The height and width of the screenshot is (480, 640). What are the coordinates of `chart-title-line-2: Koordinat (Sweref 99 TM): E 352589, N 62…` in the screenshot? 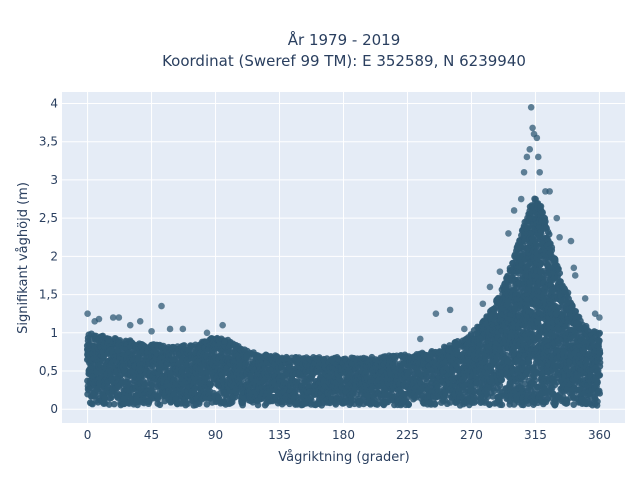 It's located at (344, 61).